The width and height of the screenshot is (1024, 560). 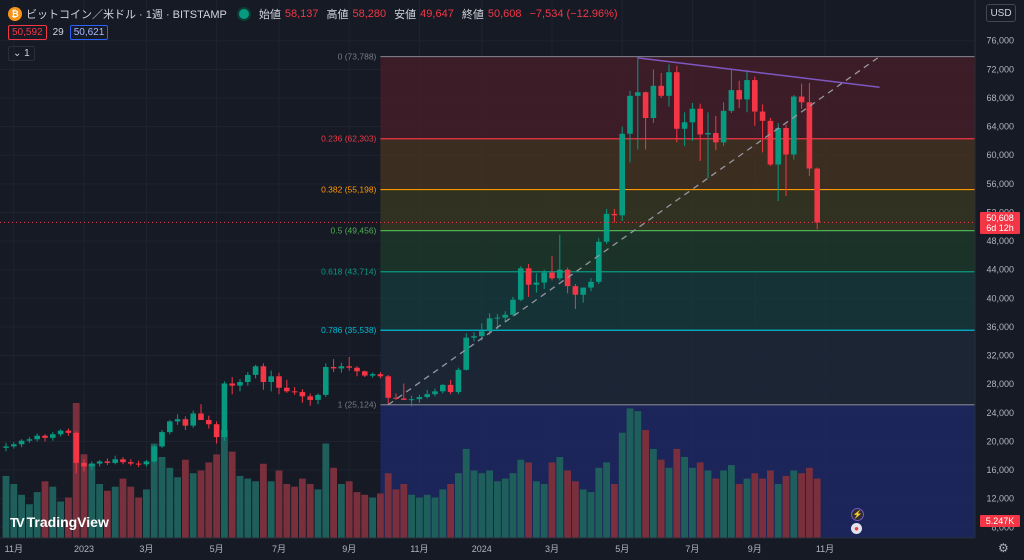 I want to click on fib-level-label: 0.382 (55,198), so click(x=348, y=190).